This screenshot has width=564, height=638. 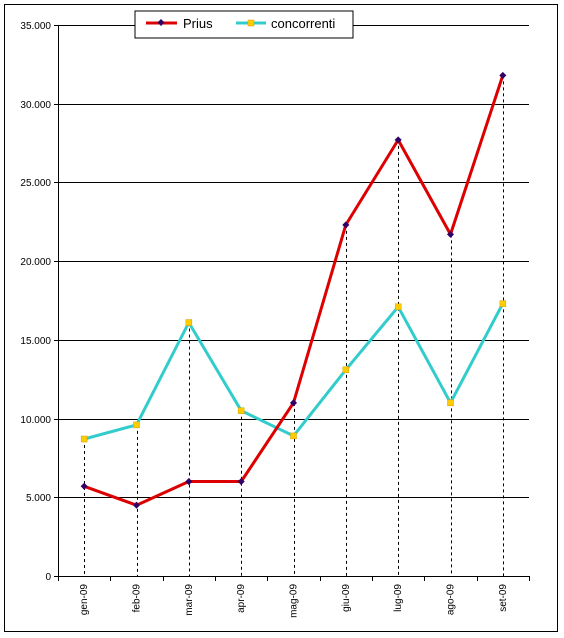 What do you see at coordinates (48, 577) in the screenshot?
I see `y-tick-label: 0` at bounding box center [48, 577].